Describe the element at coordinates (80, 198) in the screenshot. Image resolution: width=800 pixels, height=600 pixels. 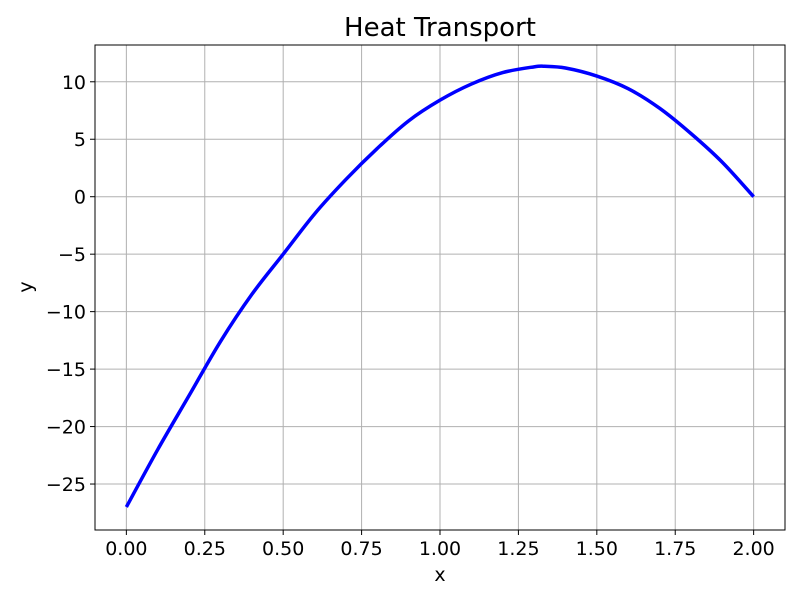
I see `y-tick-label: 0` at that location.